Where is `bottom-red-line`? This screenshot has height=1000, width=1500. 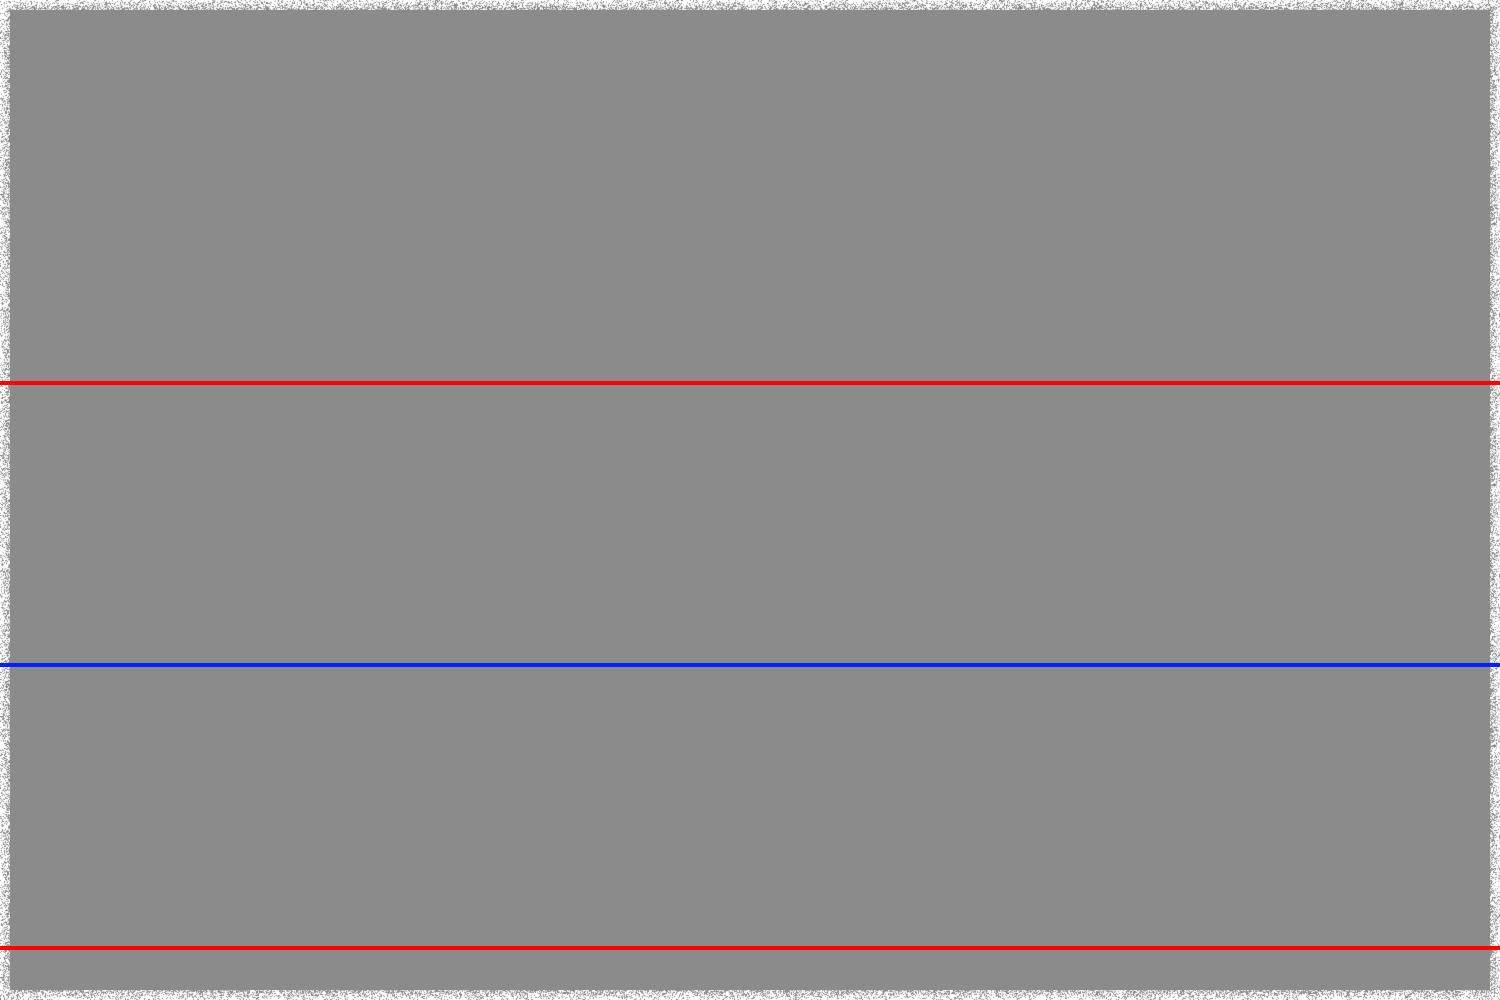 bottom-red-line is located at coordinates (750, 948).